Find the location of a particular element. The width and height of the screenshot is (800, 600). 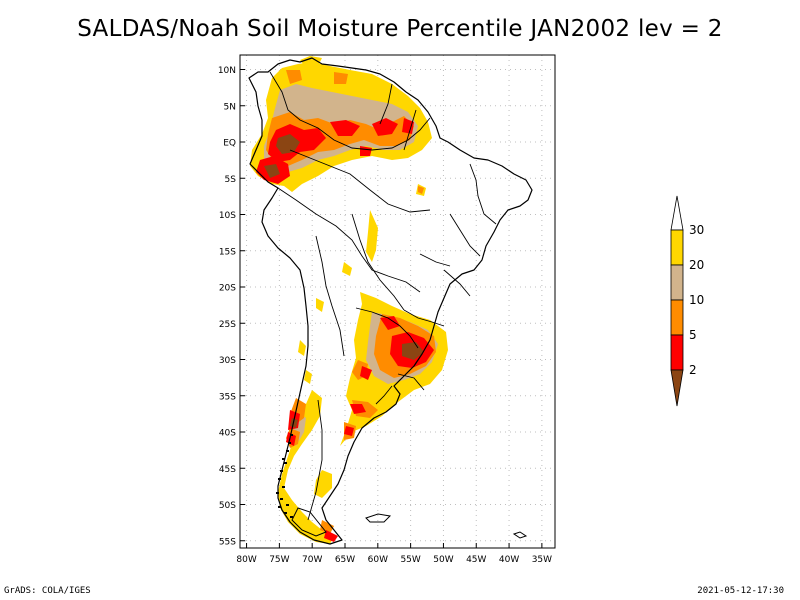

chile-fjords is located at coordinates (284, 476).